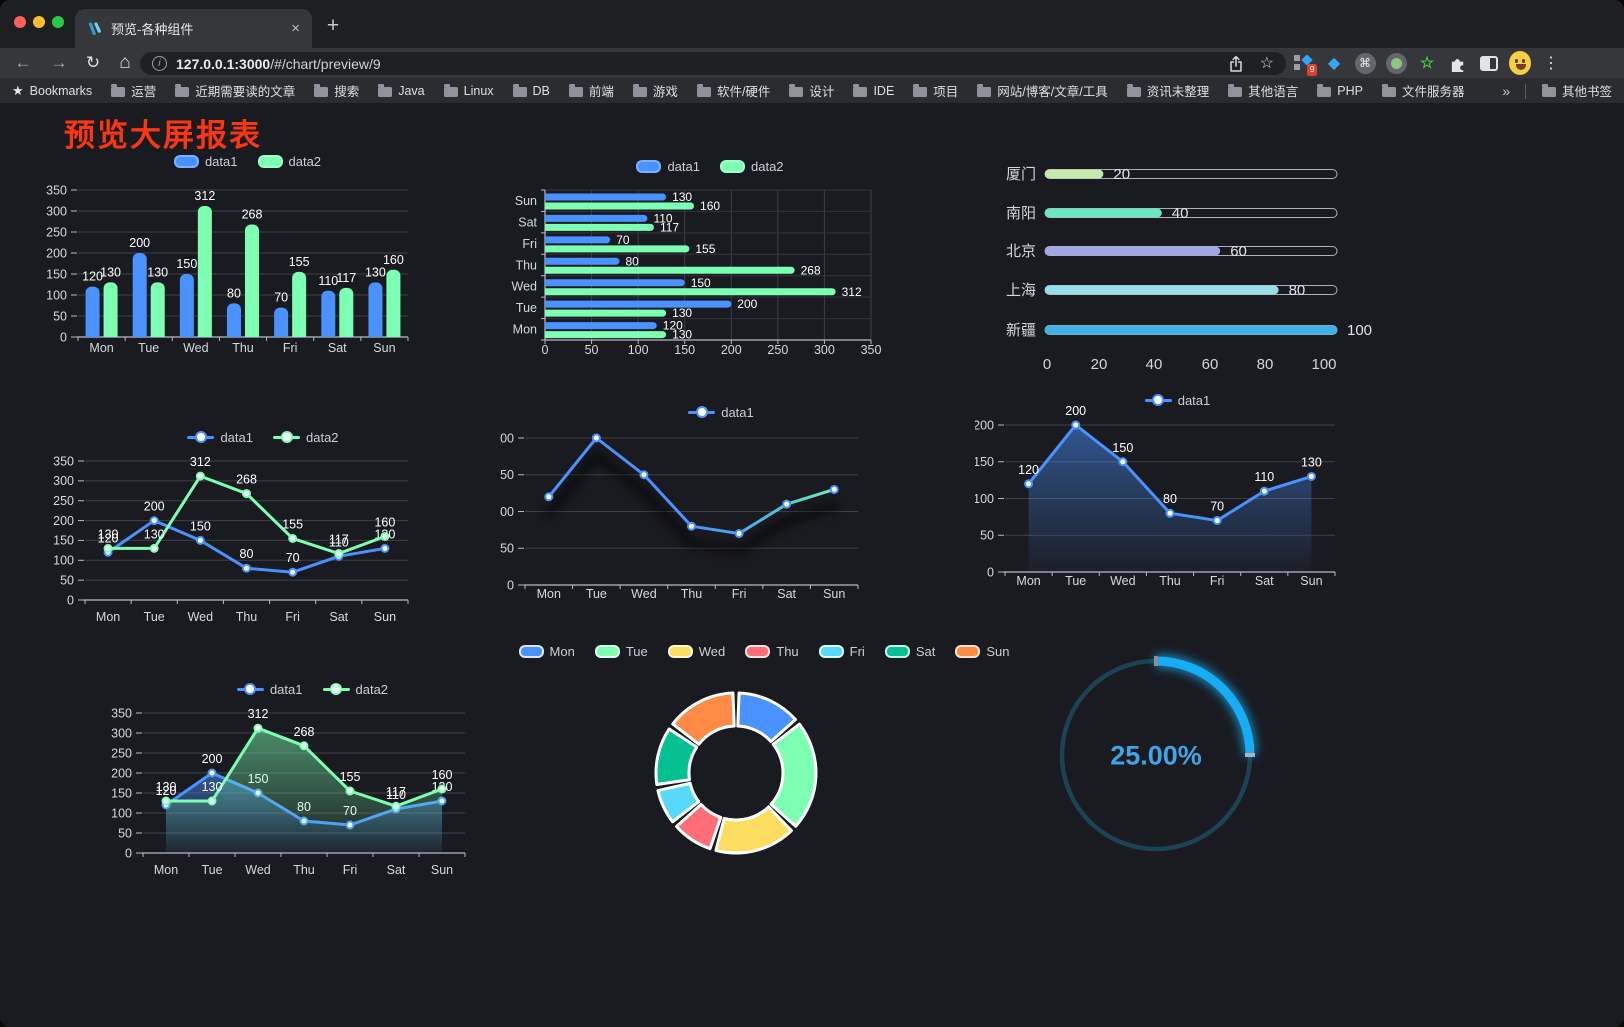  Describe the element at coordinates (753, 830) in the screenshot. I see `slice-Wed` at that location.